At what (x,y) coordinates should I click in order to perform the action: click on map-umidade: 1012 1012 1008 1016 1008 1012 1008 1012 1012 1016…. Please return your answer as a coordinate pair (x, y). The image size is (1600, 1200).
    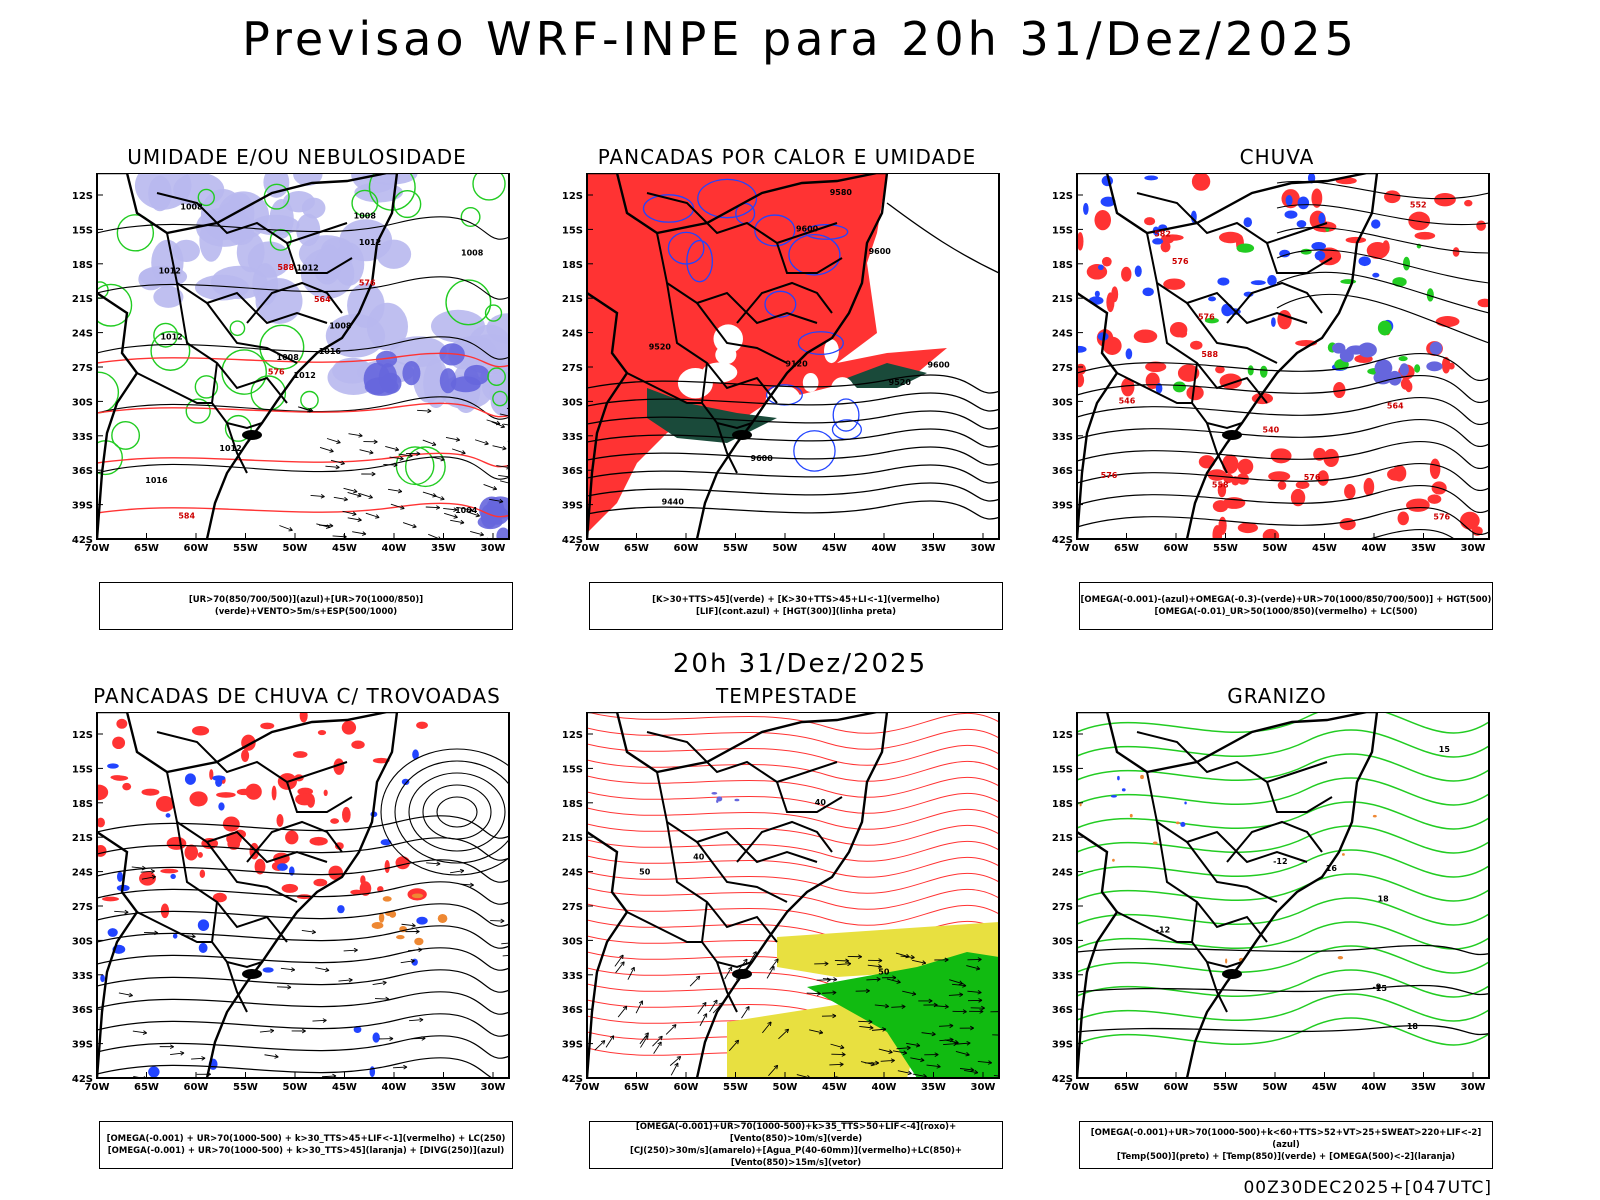
    Looking at the image, I should click on (291, 363).